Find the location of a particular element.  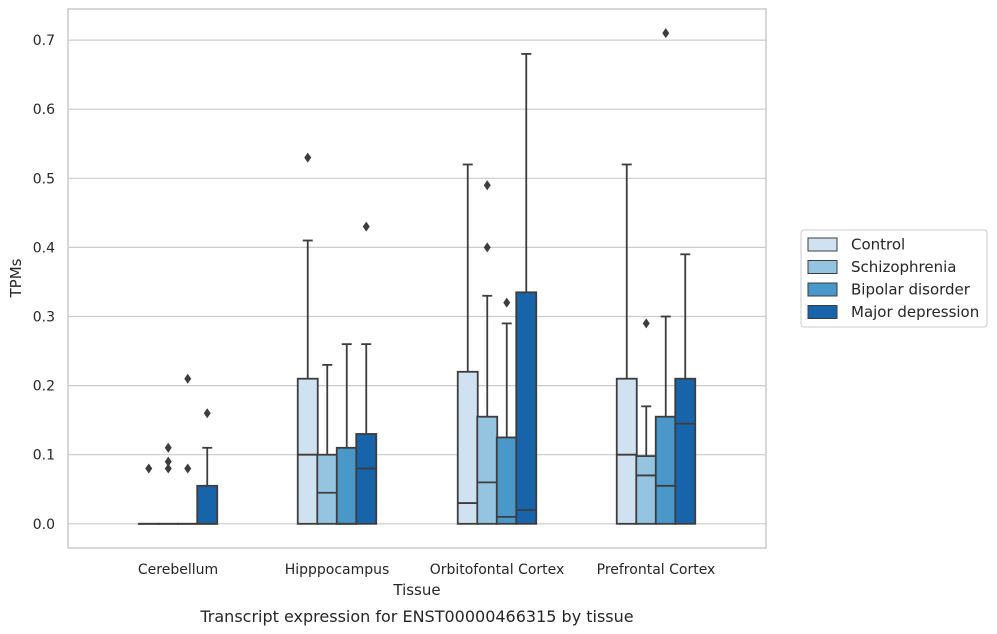

legend-frame is located at coordinates (894, 278).